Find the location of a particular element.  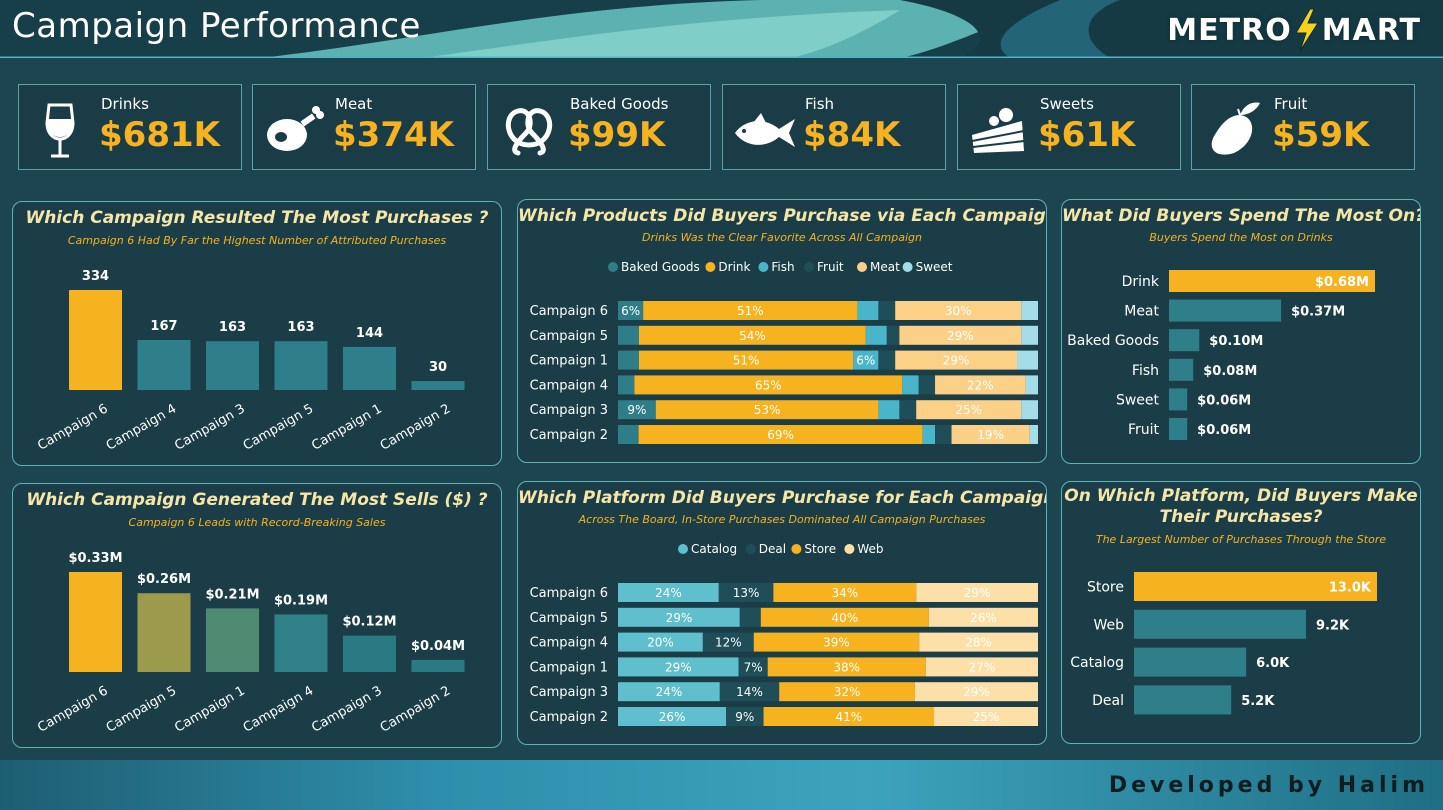

category-label: Fruit is located at coordinates (1144, 430).